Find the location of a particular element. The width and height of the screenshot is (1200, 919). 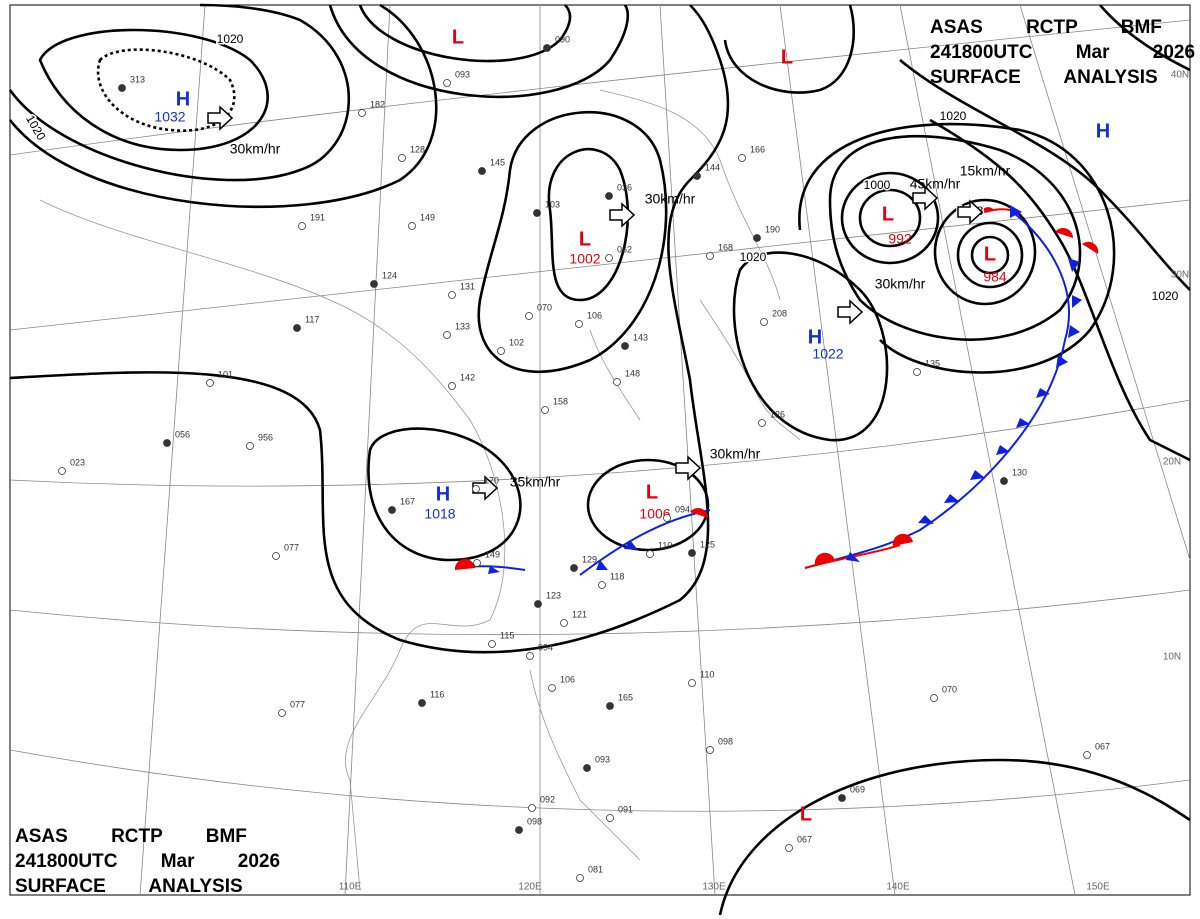

longitude-label: 140E is located at coordinates (898, 887).